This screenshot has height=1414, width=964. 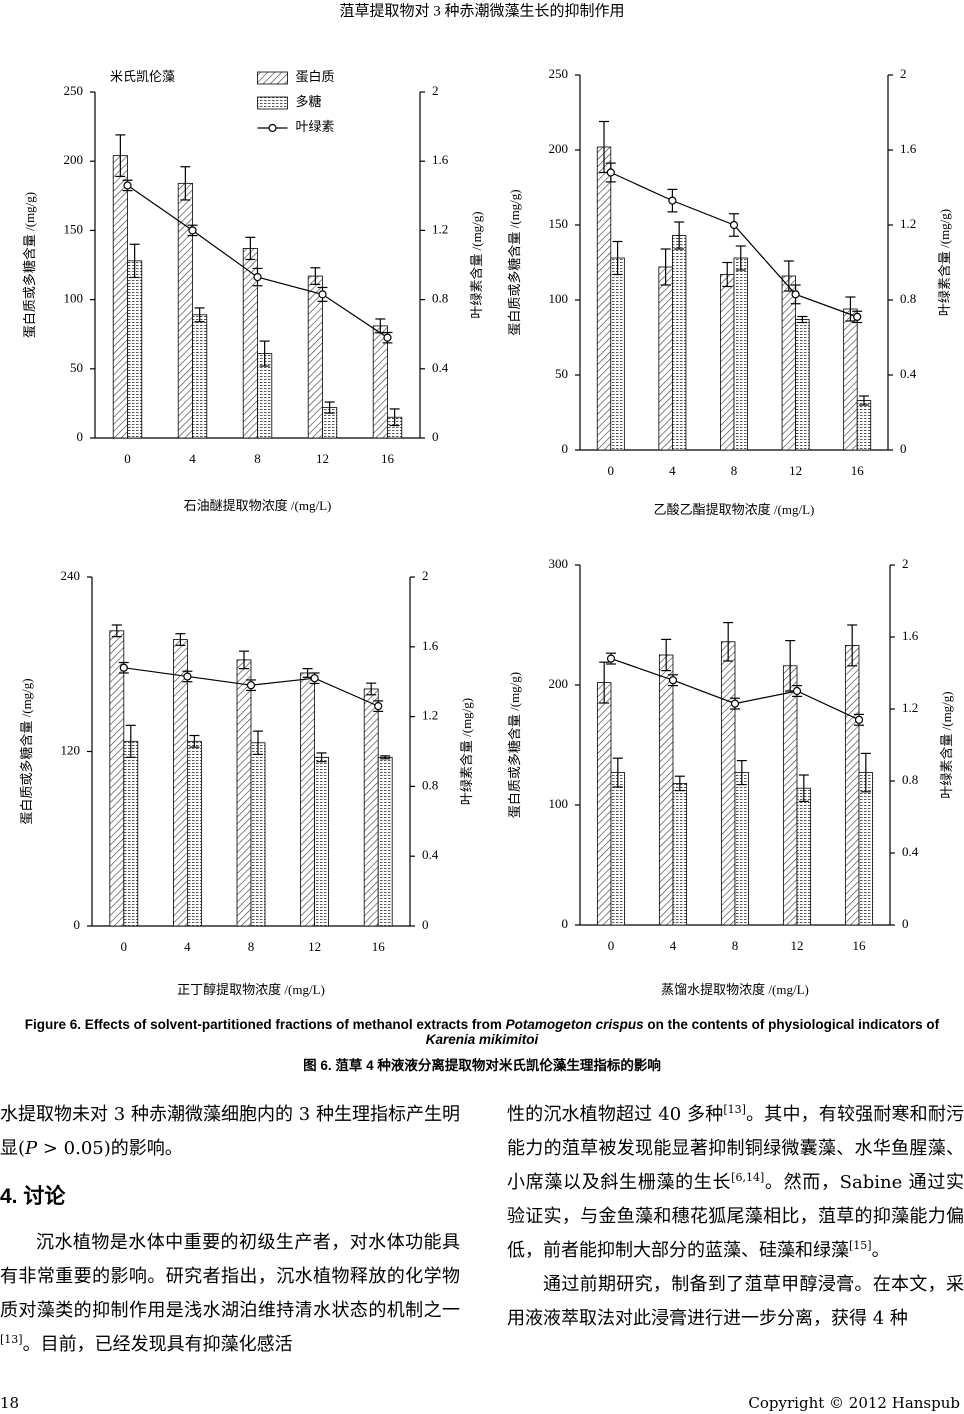 What do you see at coordinates (309, 101) in the screenshot?
I see `legend-label: 多糖` at bounding box center [309, 101].